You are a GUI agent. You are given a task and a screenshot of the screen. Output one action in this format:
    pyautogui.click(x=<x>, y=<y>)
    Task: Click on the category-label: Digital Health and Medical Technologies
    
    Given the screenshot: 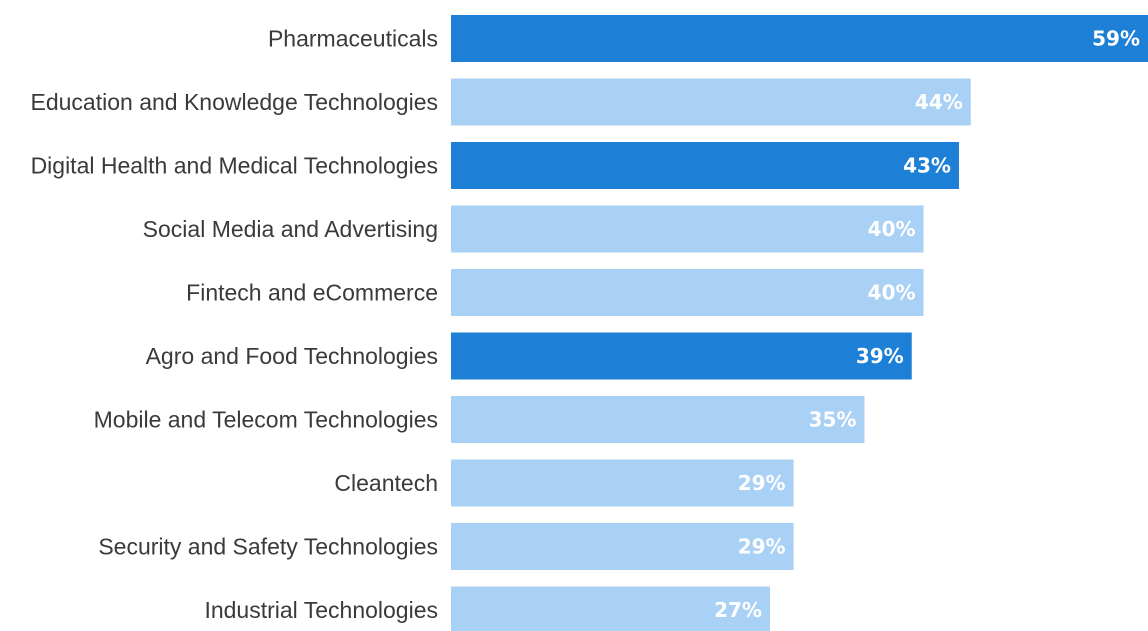 What is the action you would take?
    pyautogui.click(x=234, y=166)
    